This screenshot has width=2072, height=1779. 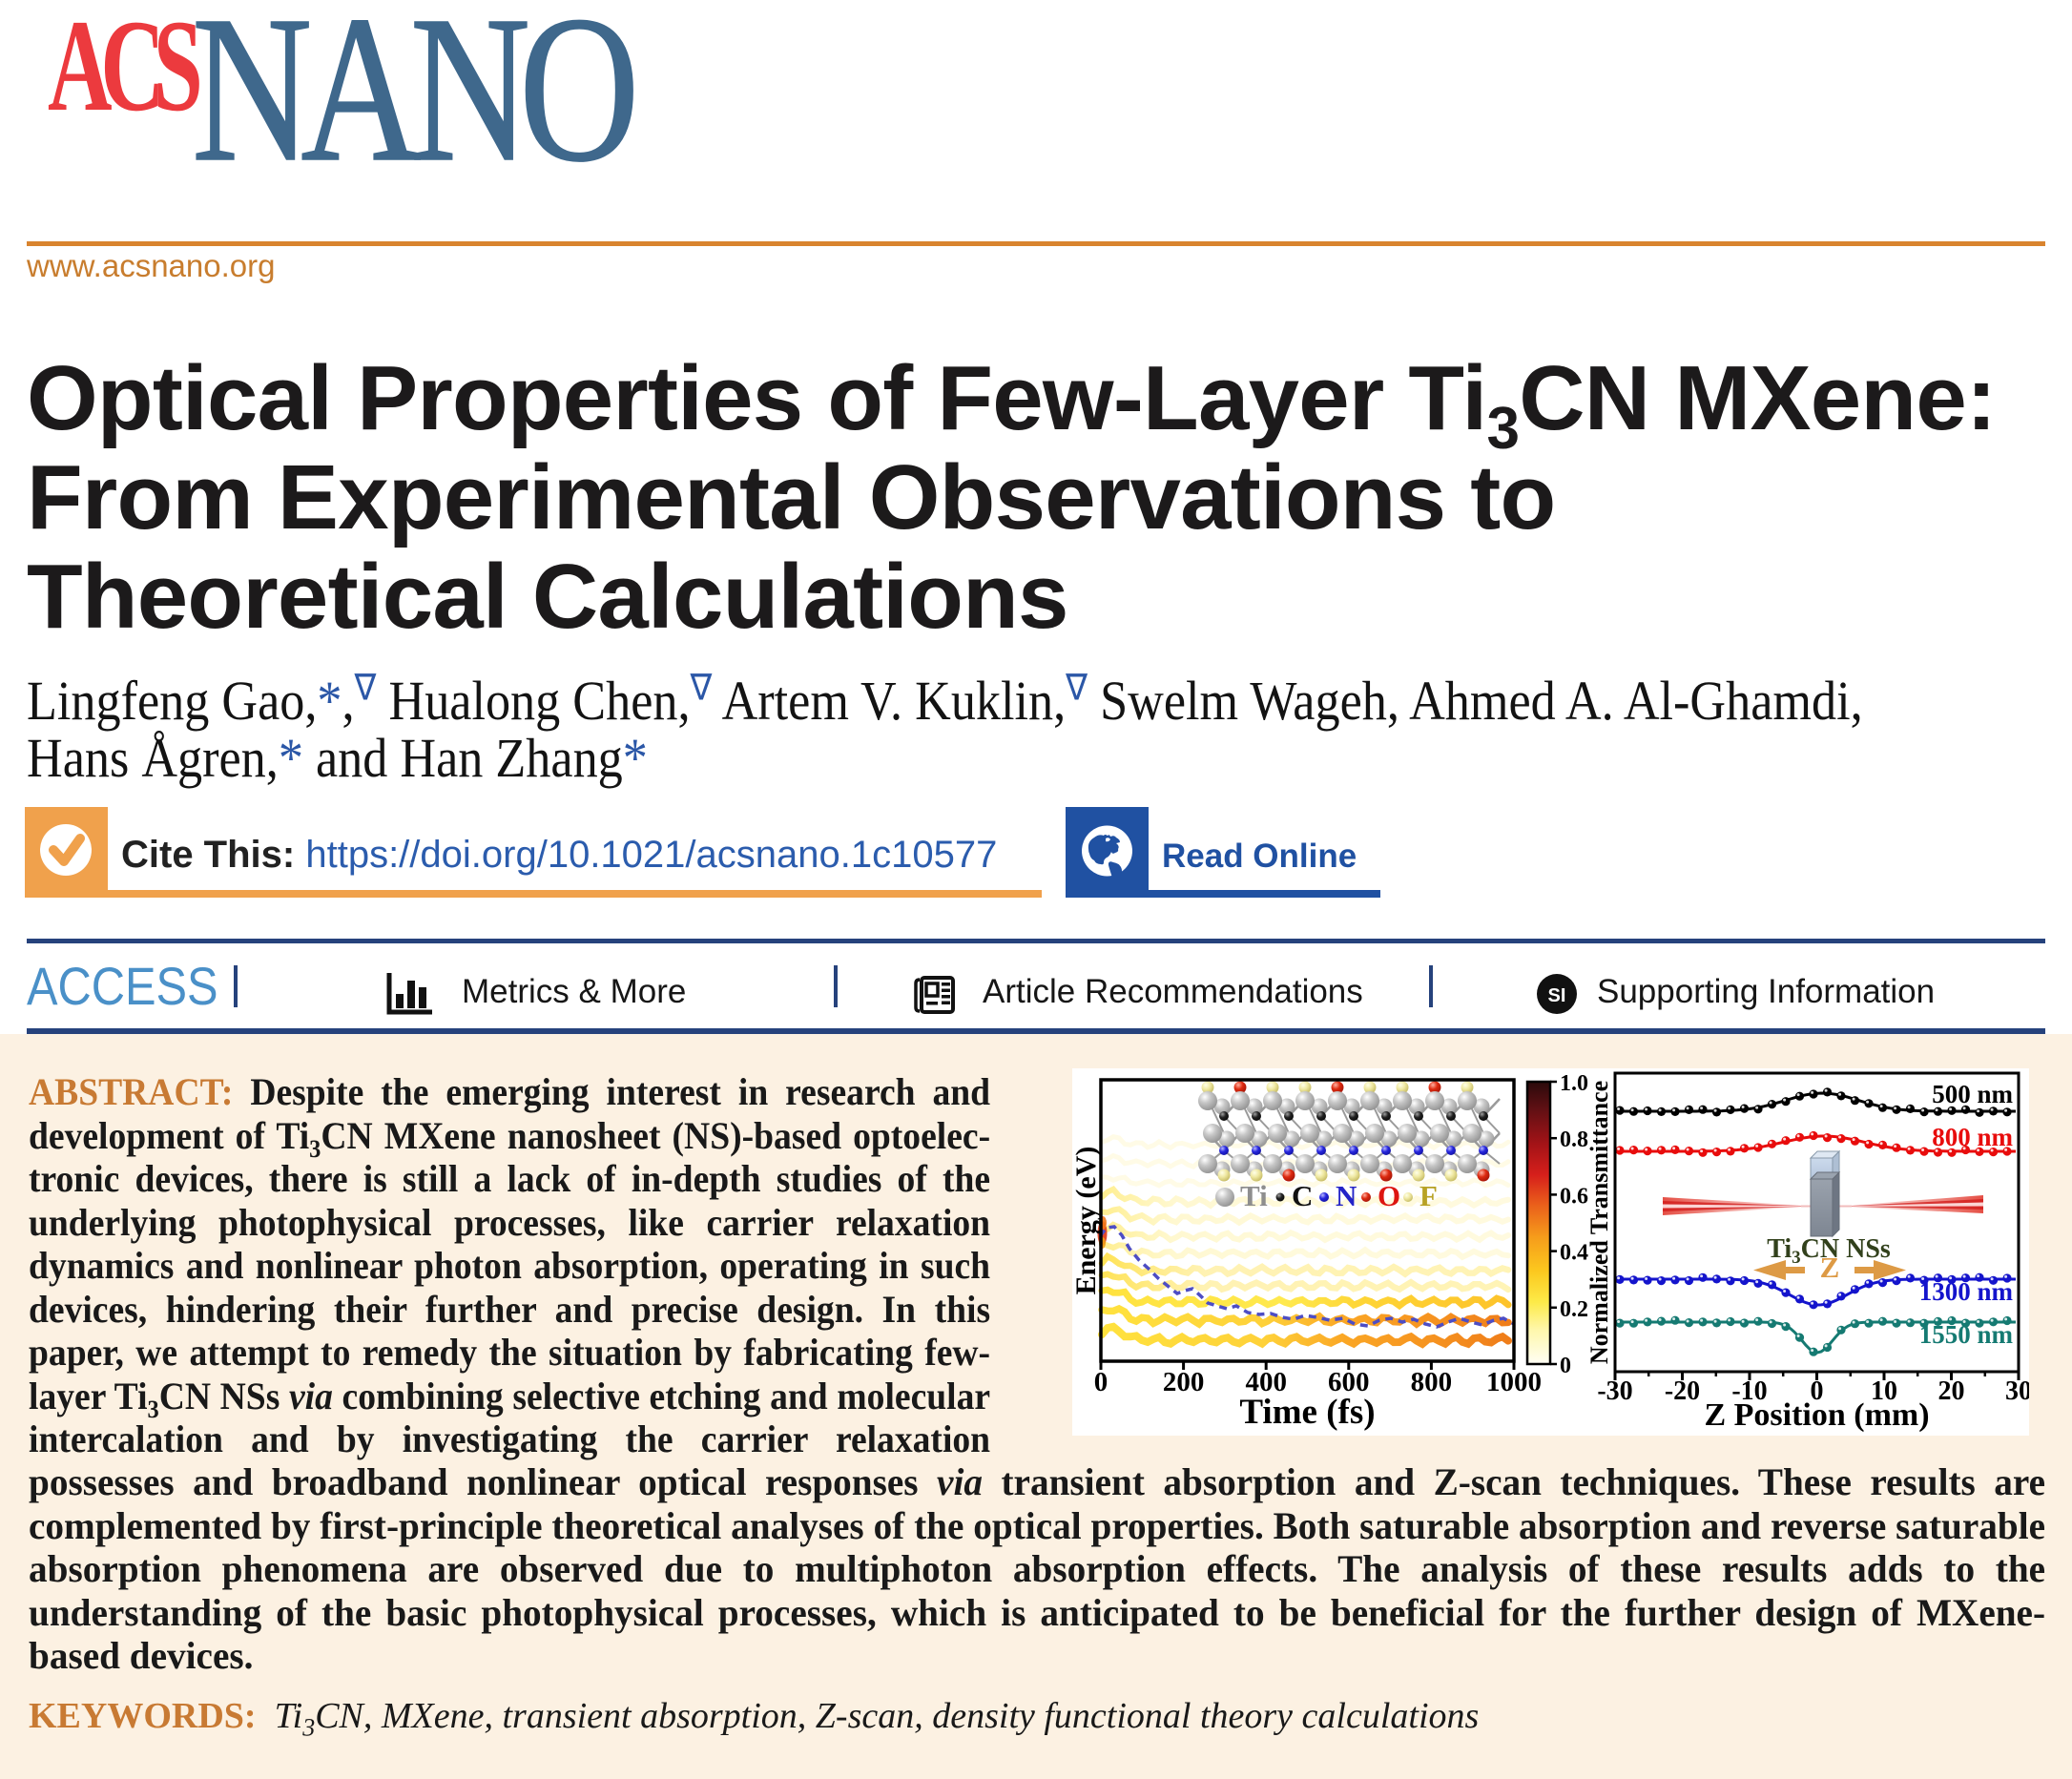 I want to click on svg-text: 20, so click(x=1951, y=1391).